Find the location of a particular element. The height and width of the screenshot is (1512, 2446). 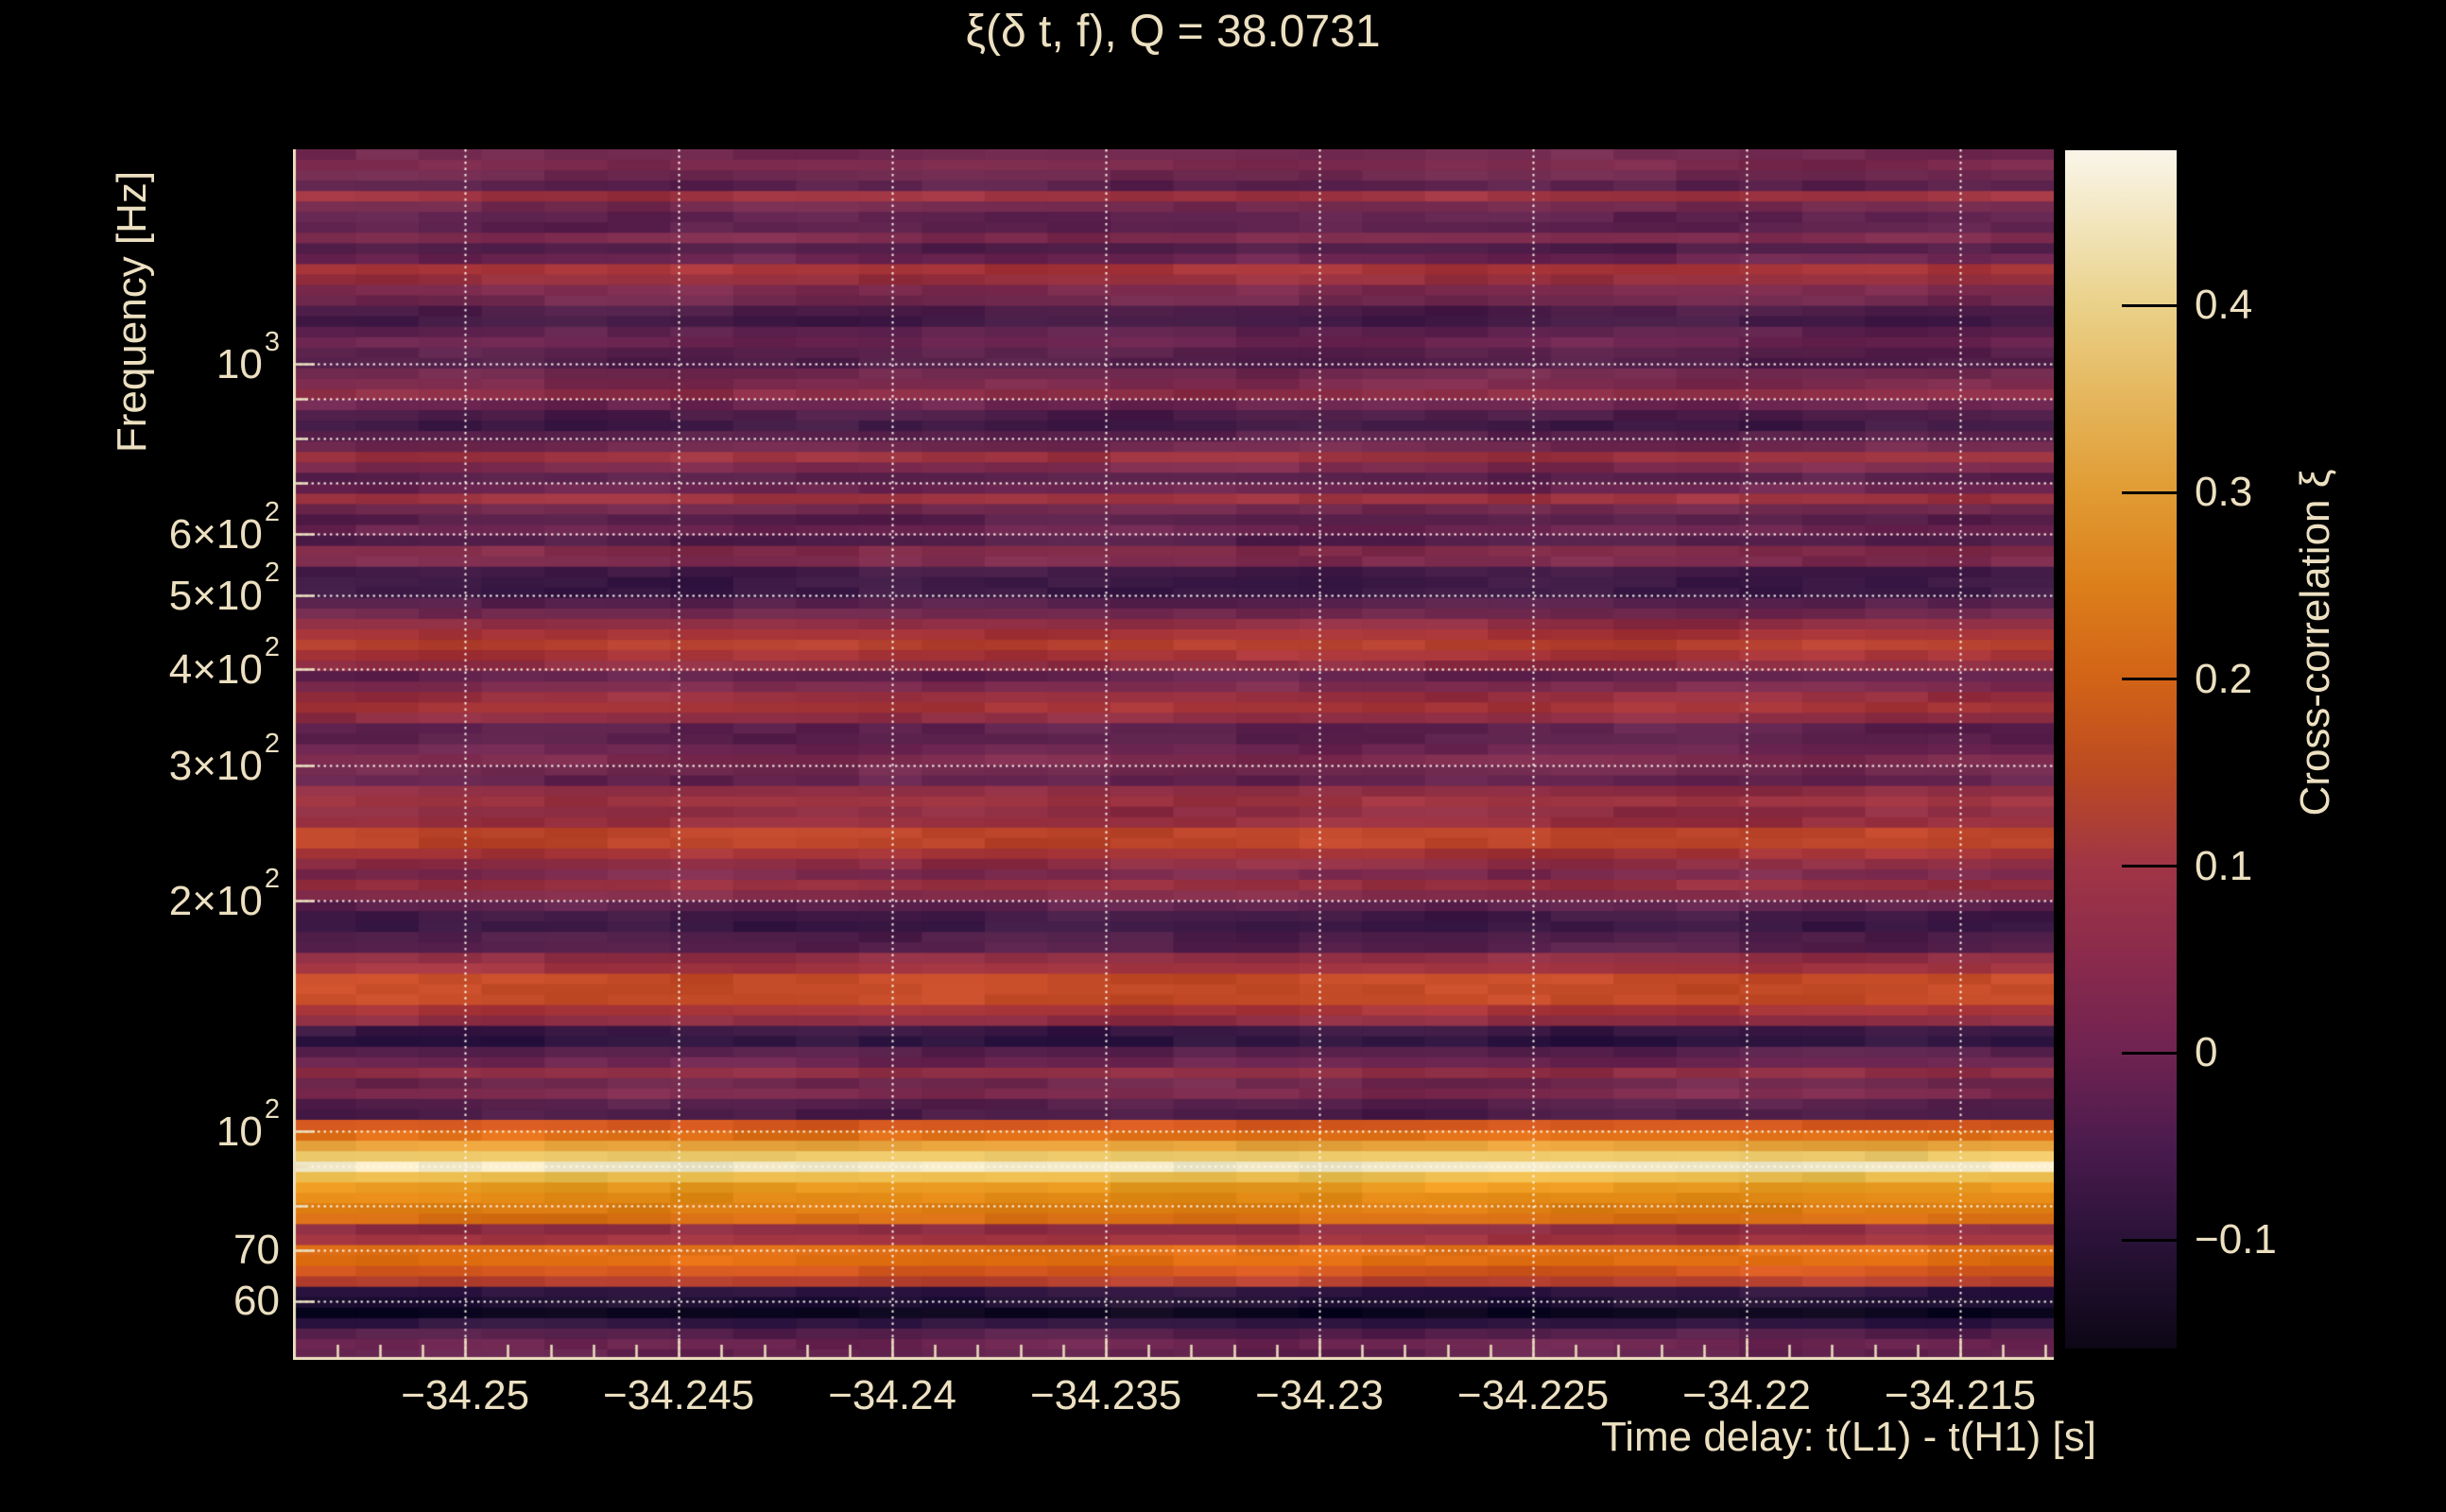

y-tick-label: 3×10² is located at coordinates (224, 758).